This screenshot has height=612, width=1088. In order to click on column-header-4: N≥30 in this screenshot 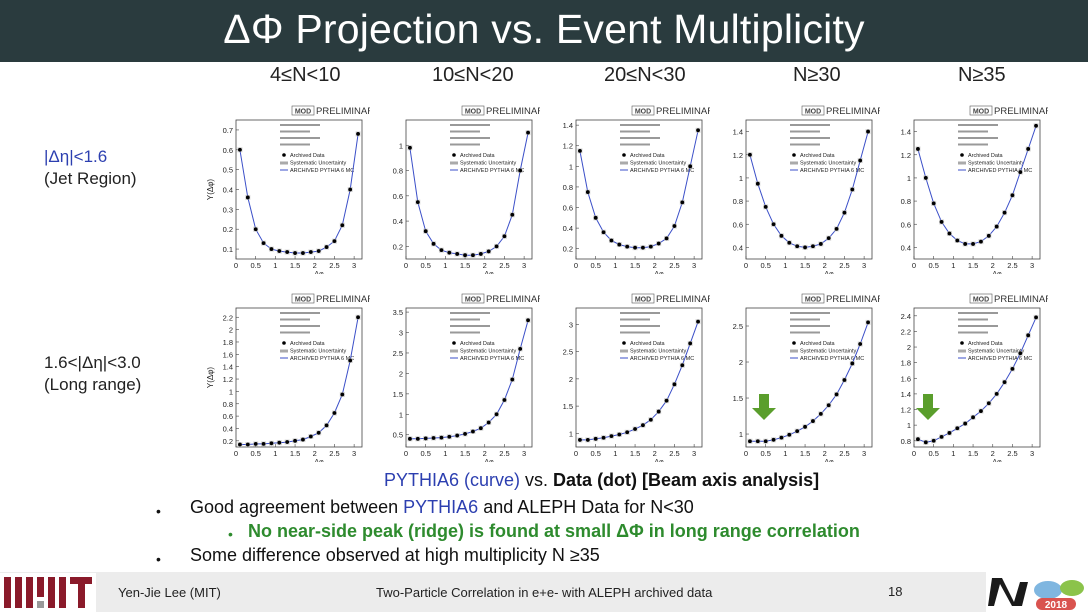, I will do `click(817, 75)`.